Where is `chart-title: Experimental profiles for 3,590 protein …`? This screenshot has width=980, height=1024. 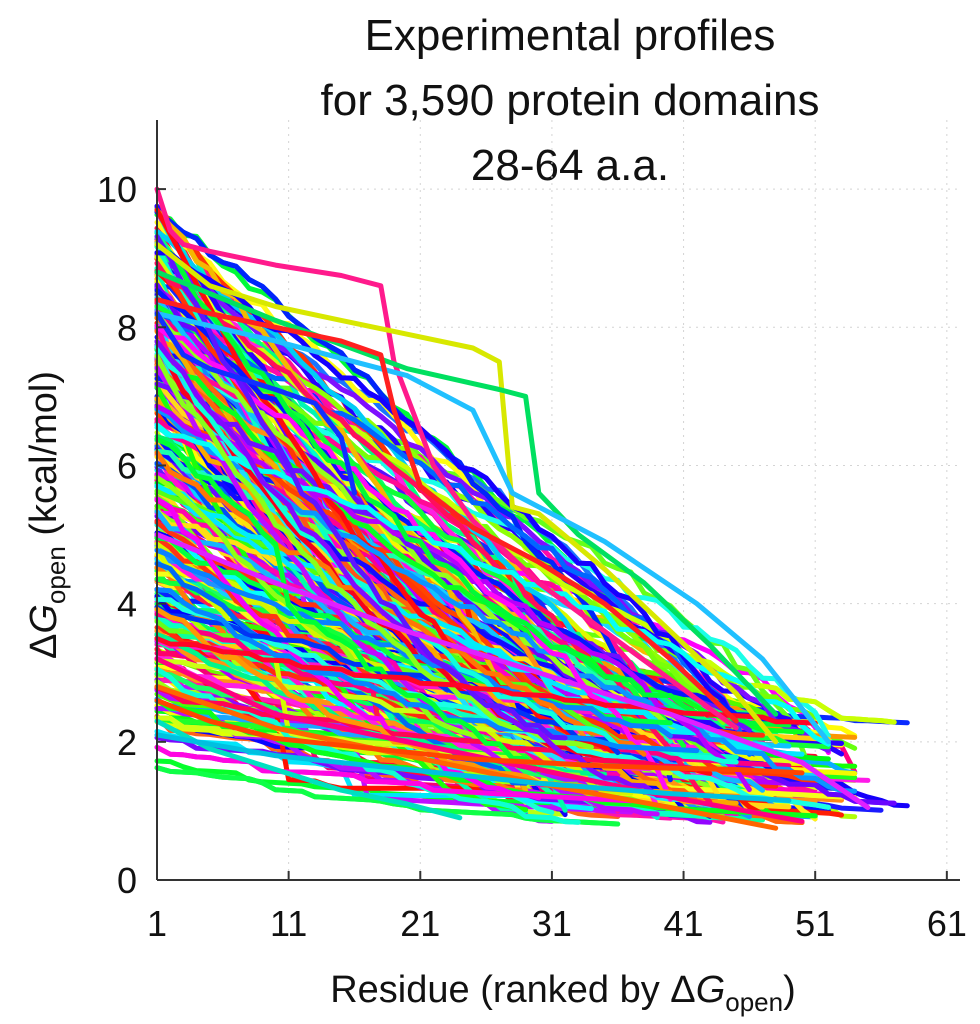 chart-title: Experimental profiles for 3,590 protein … is located at coordinates (570, 100).